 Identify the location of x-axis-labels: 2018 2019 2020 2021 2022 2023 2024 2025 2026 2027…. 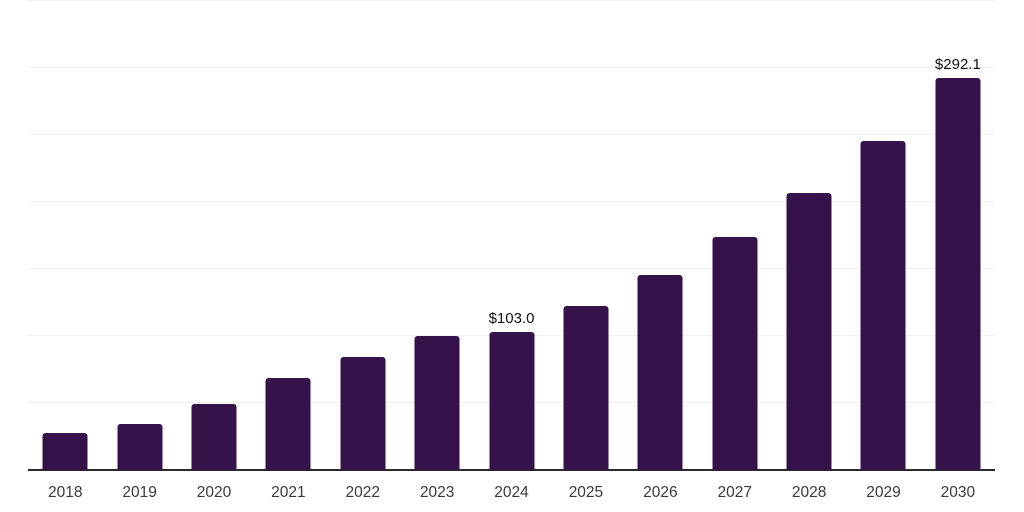
(511, 493).